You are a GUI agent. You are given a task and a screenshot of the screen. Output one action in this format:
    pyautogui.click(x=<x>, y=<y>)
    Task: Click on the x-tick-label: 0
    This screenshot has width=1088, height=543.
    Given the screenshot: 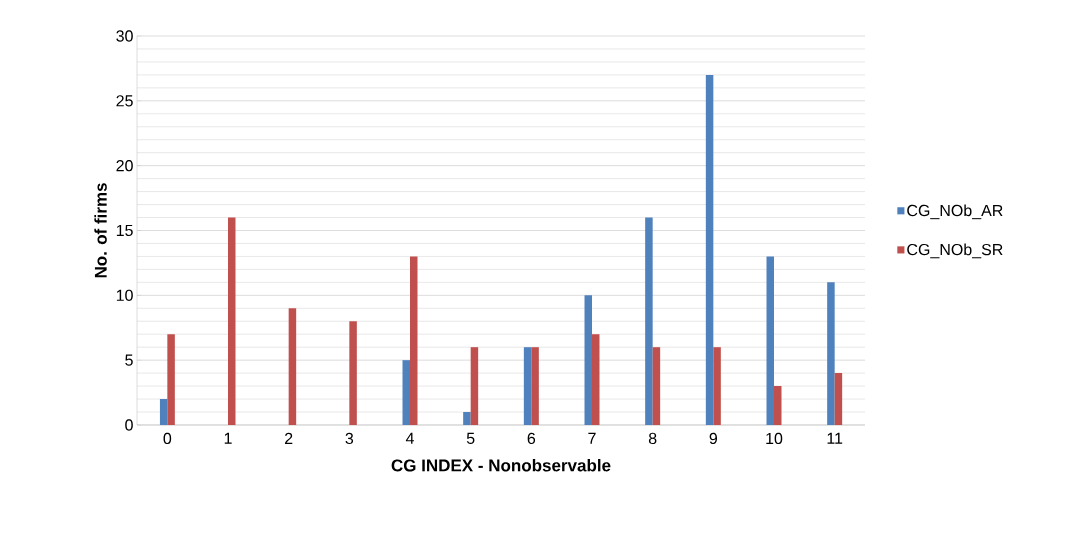 What is the action you would take?
    pyautogui.click(x=167, y=438)
    